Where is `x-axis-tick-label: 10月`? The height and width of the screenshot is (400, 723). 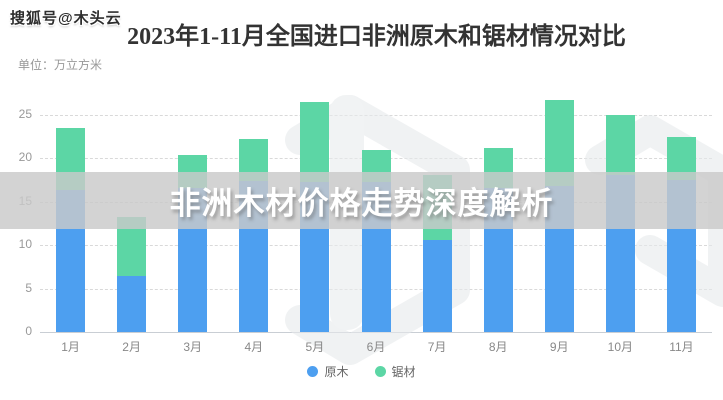
x-axis-tick-label: 10月 is located at coordinates (620, 347).